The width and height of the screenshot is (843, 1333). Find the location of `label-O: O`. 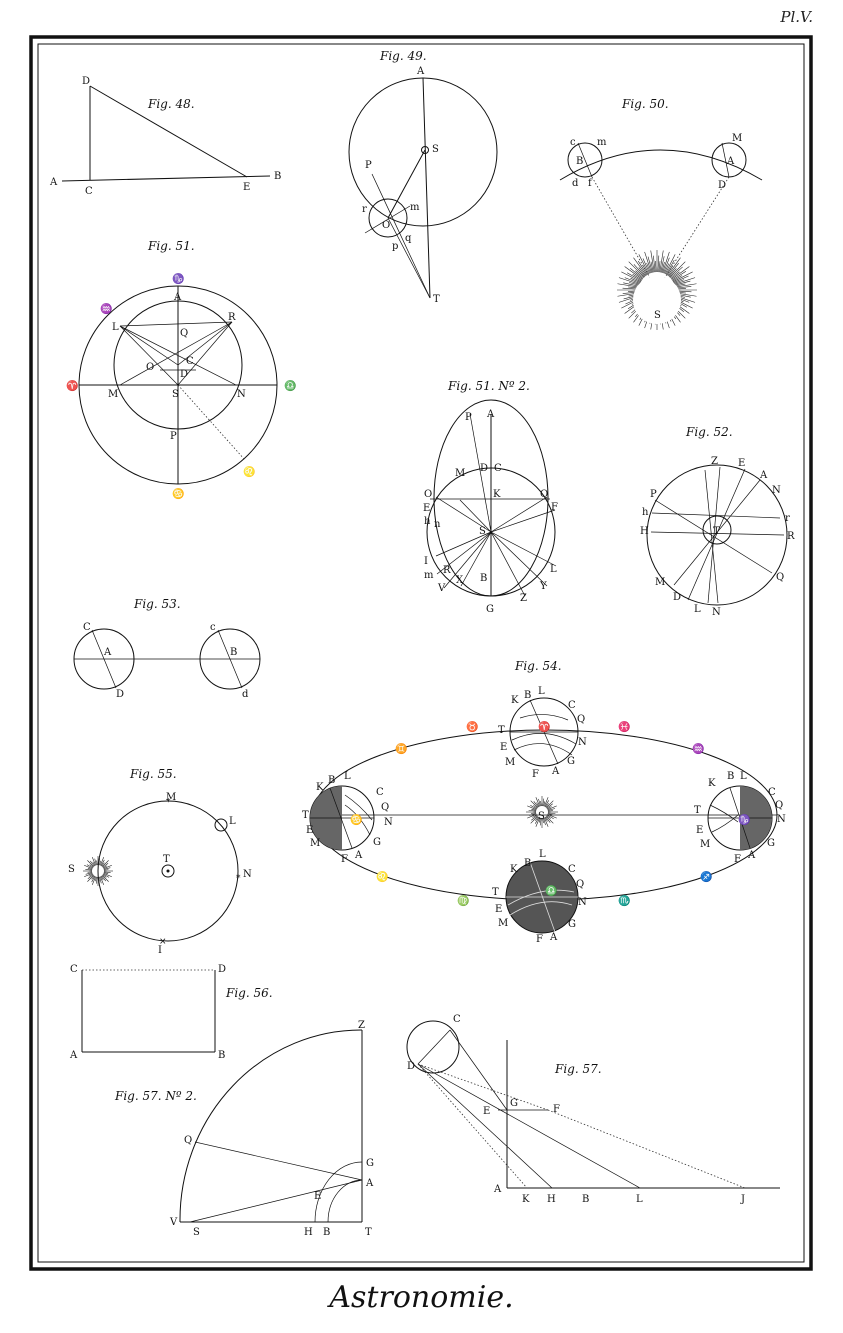

label-O: O is located at coordinates (428, 494).